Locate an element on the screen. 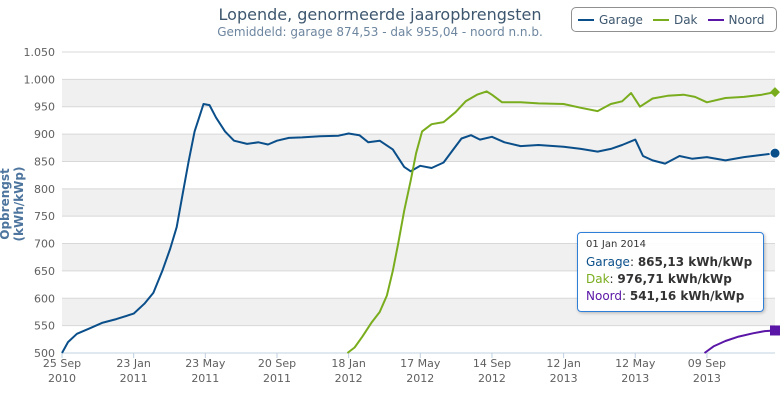  tooltip-value-noord: 541,16 kWh/kWp is located at coordinates (687, 296).